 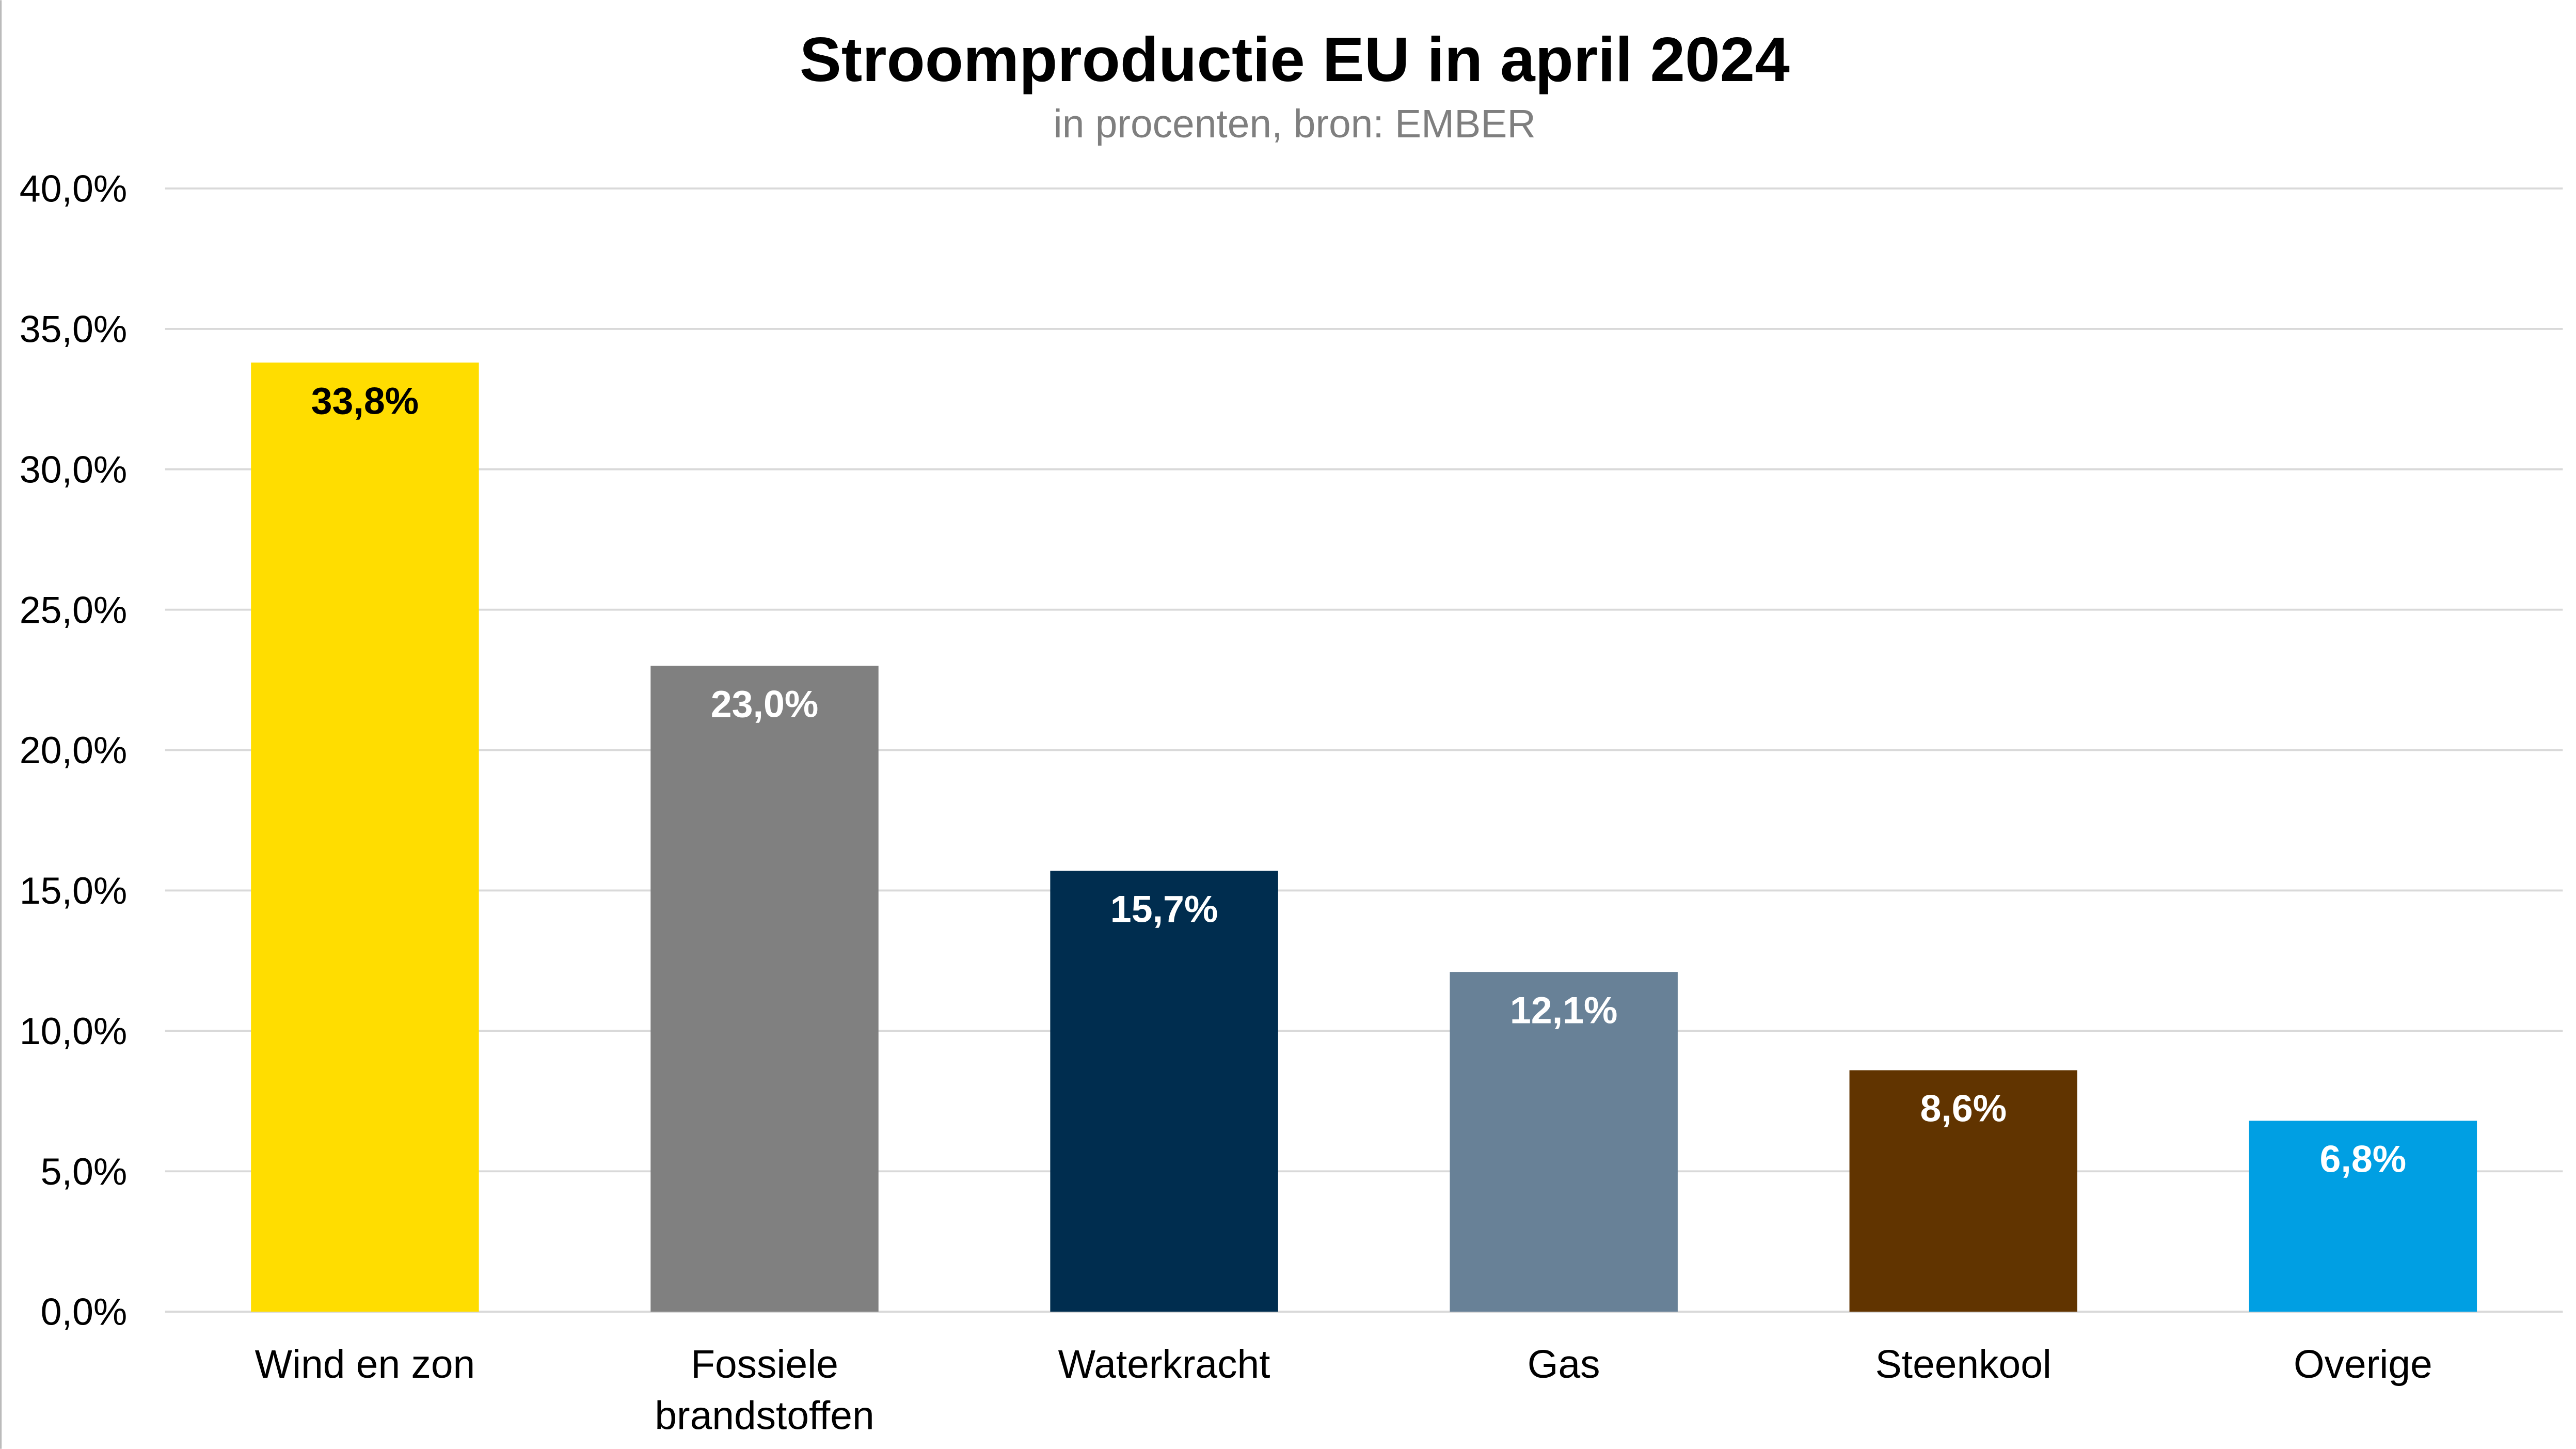 I want to click on x-tick-label-line: Fossiele, so click(x=764, y=1365).